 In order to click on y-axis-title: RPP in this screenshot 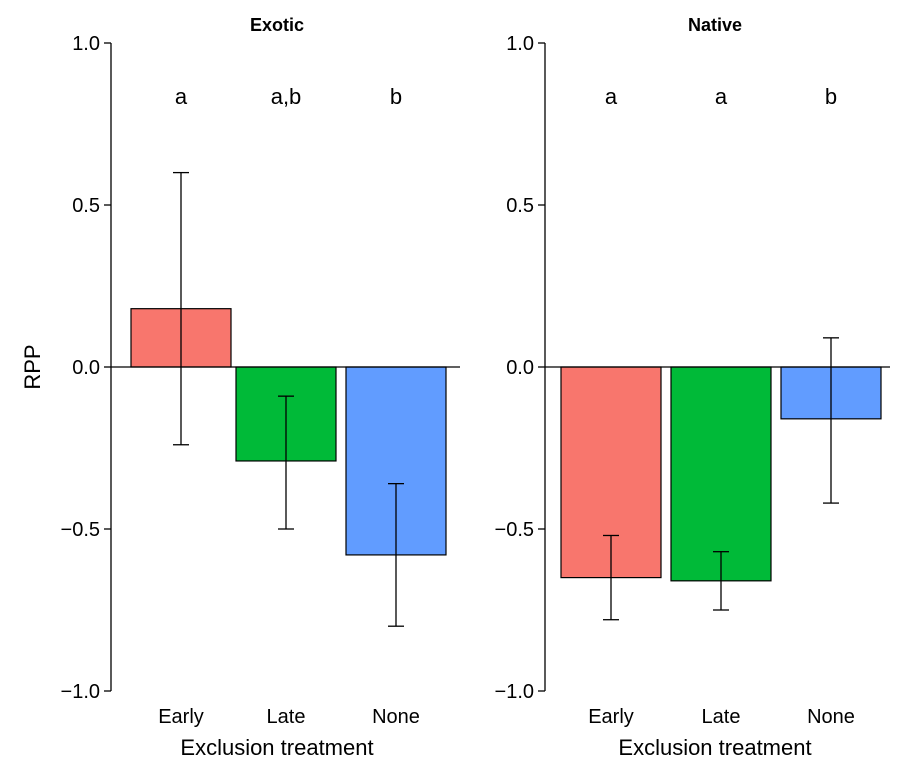, I will do `click(32, 366)`.